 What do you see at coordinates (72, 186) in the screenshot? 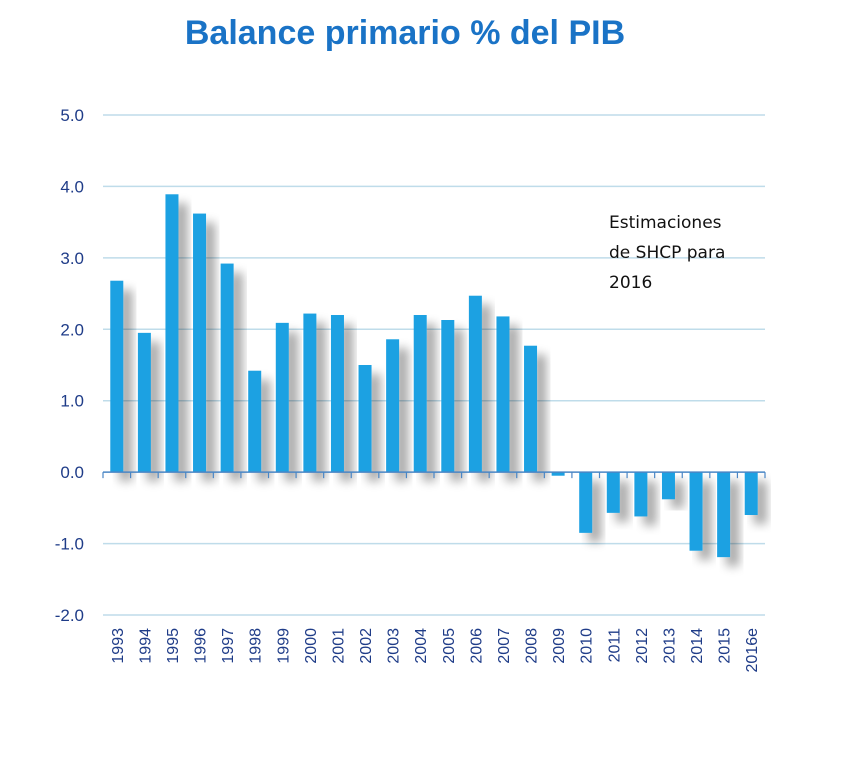
I see `y-tick-label: 4.0` at bounding box center [72, 186].